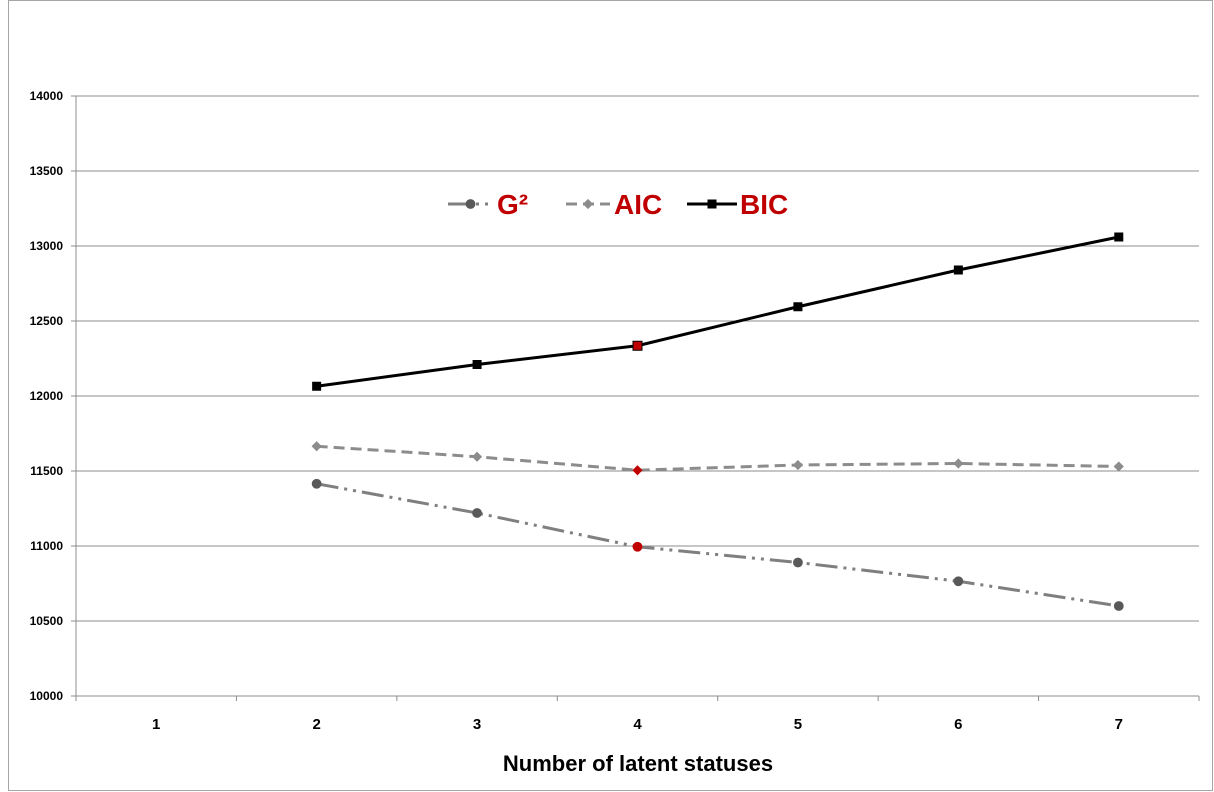 The image size is (1214, 792). What do you see at coordinates (316, 724) in the screenshot?
I see `x-tick-label: 2` at bounding box center [316, 724].